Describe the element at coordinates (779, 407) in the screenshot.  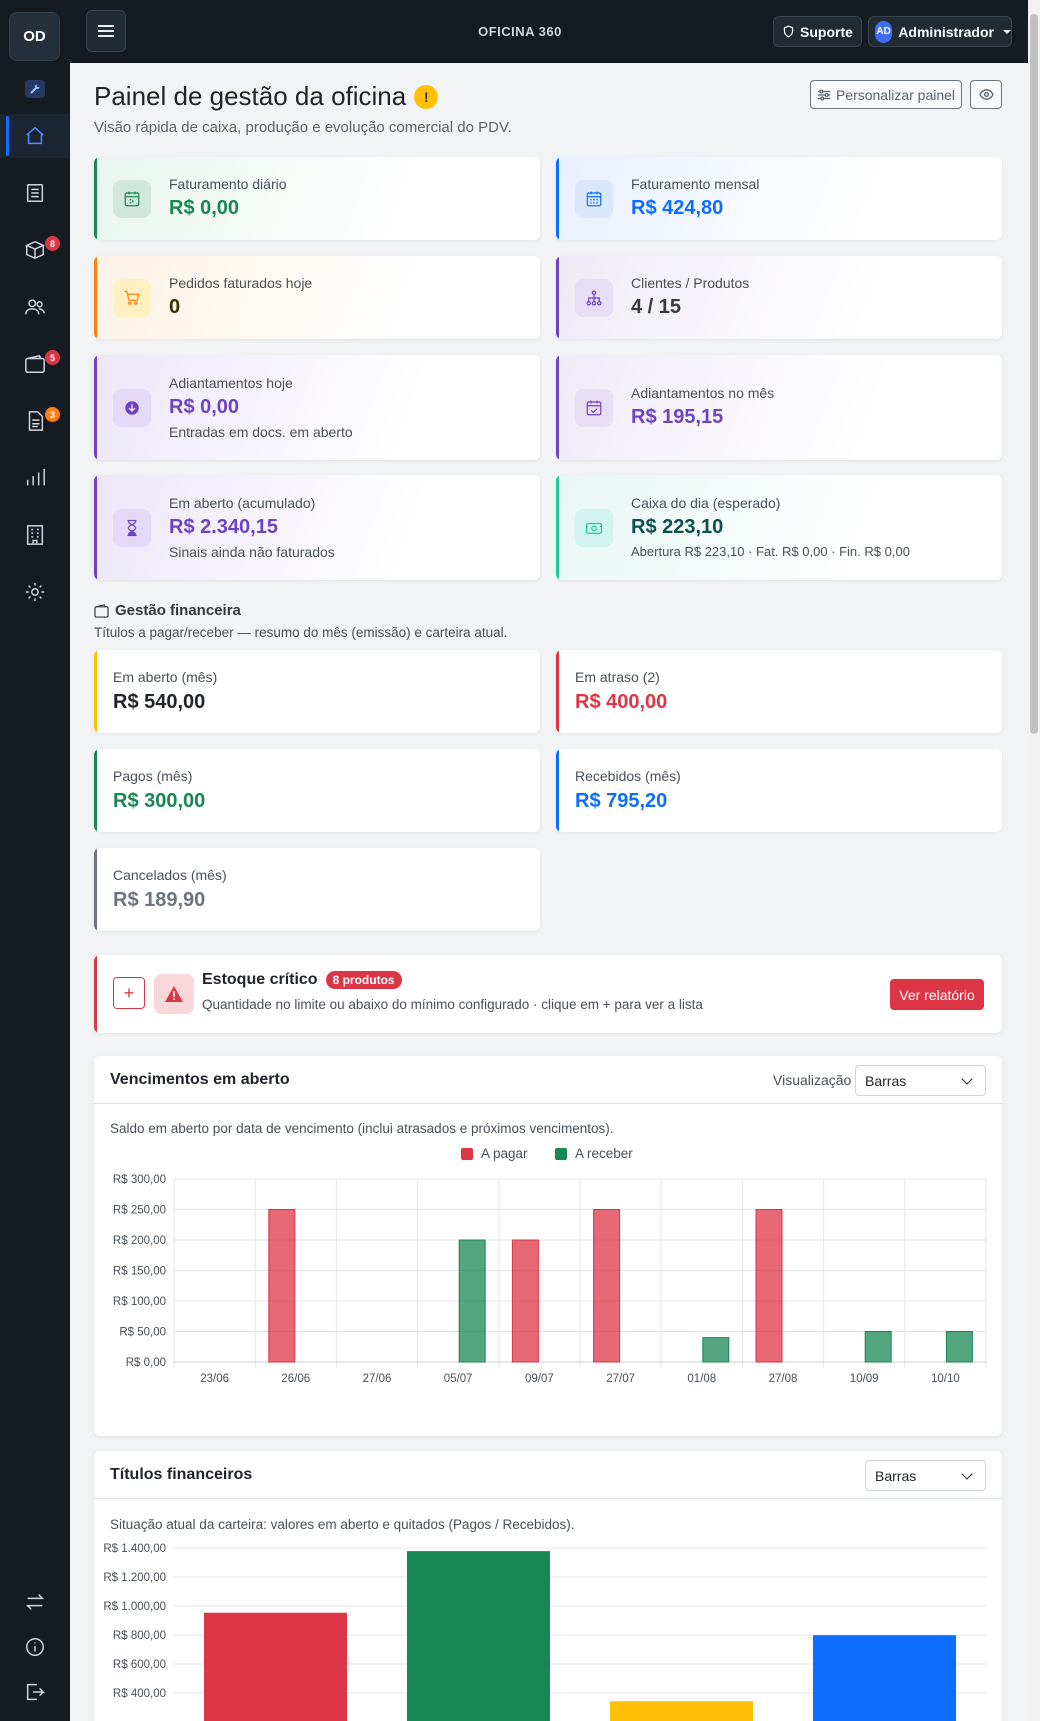
I see `kpi-card: Adiantamentos no mês R$ 195,15` at that location.